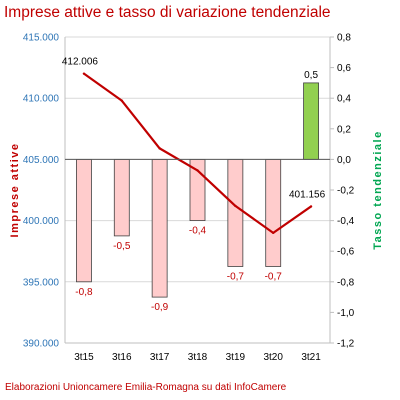 The height and width of the screenshot is (400, 400). I want to click on line-data-label: 412.006, so click(80, 62).